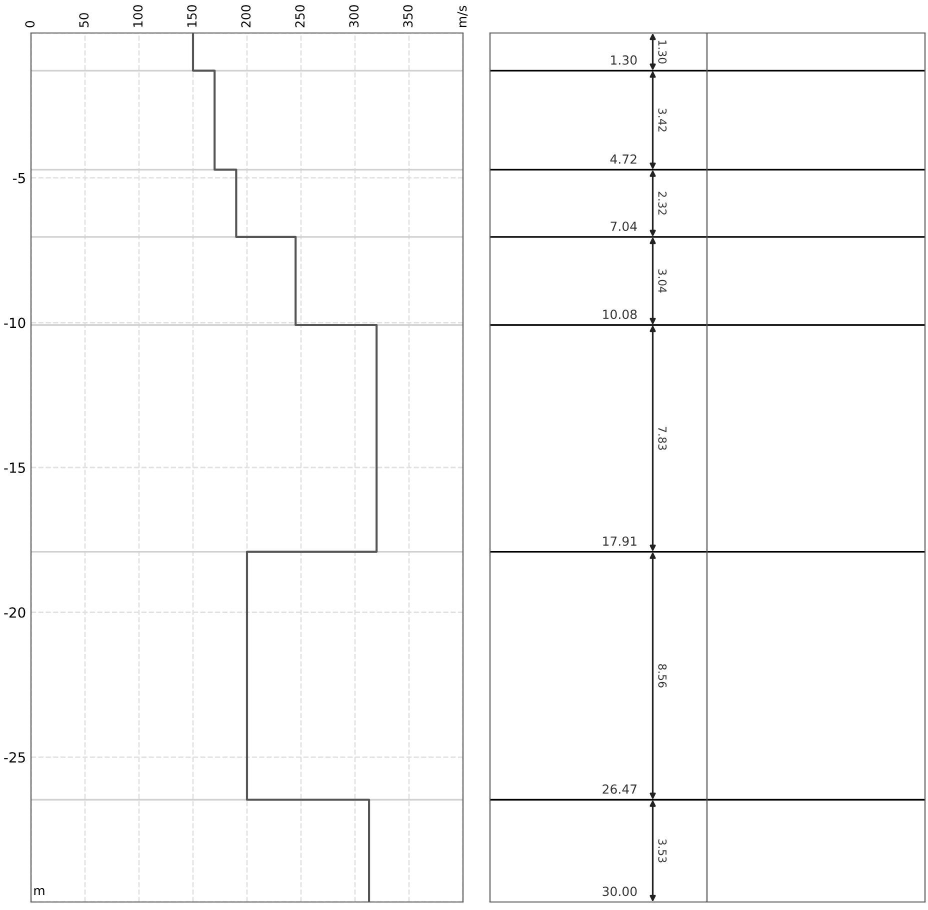 The image size is (928, 910). Describe the element at coordinates (138, 16) in the screenshot. I see `x-tick-label: 100` at that location.